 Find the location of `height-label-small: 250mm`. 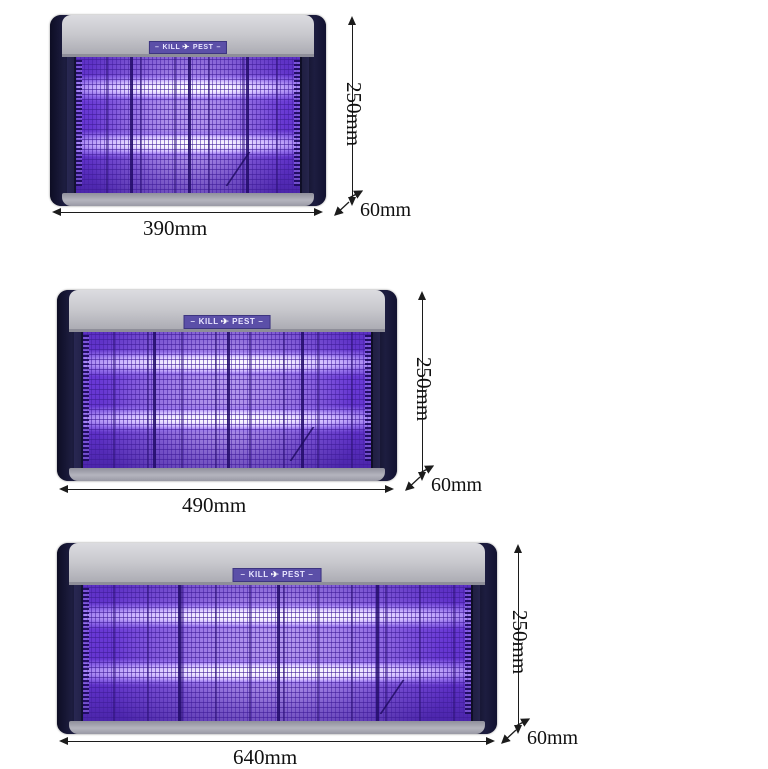

height-label-small: 250mm is located at coordinates (354, 114).